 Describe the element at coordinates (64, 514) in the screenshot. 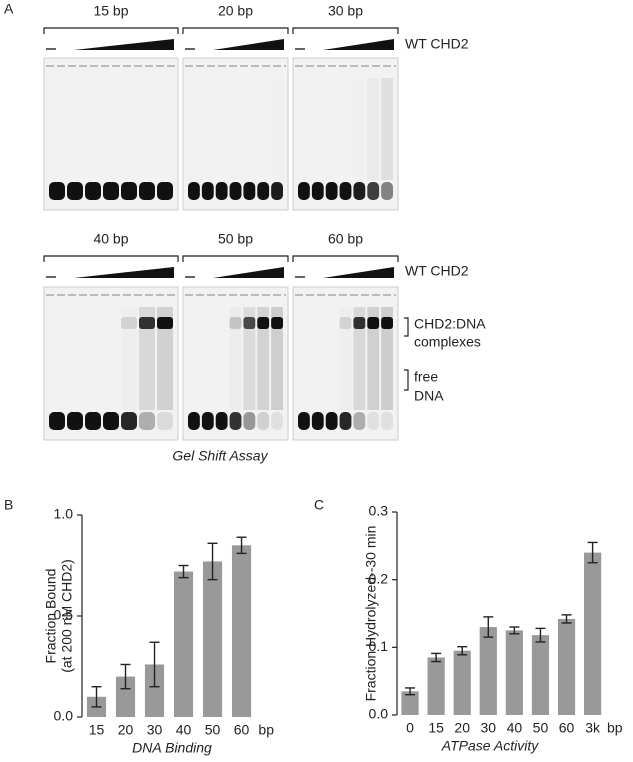

I see `y-tick-label: 1.0` at that location.